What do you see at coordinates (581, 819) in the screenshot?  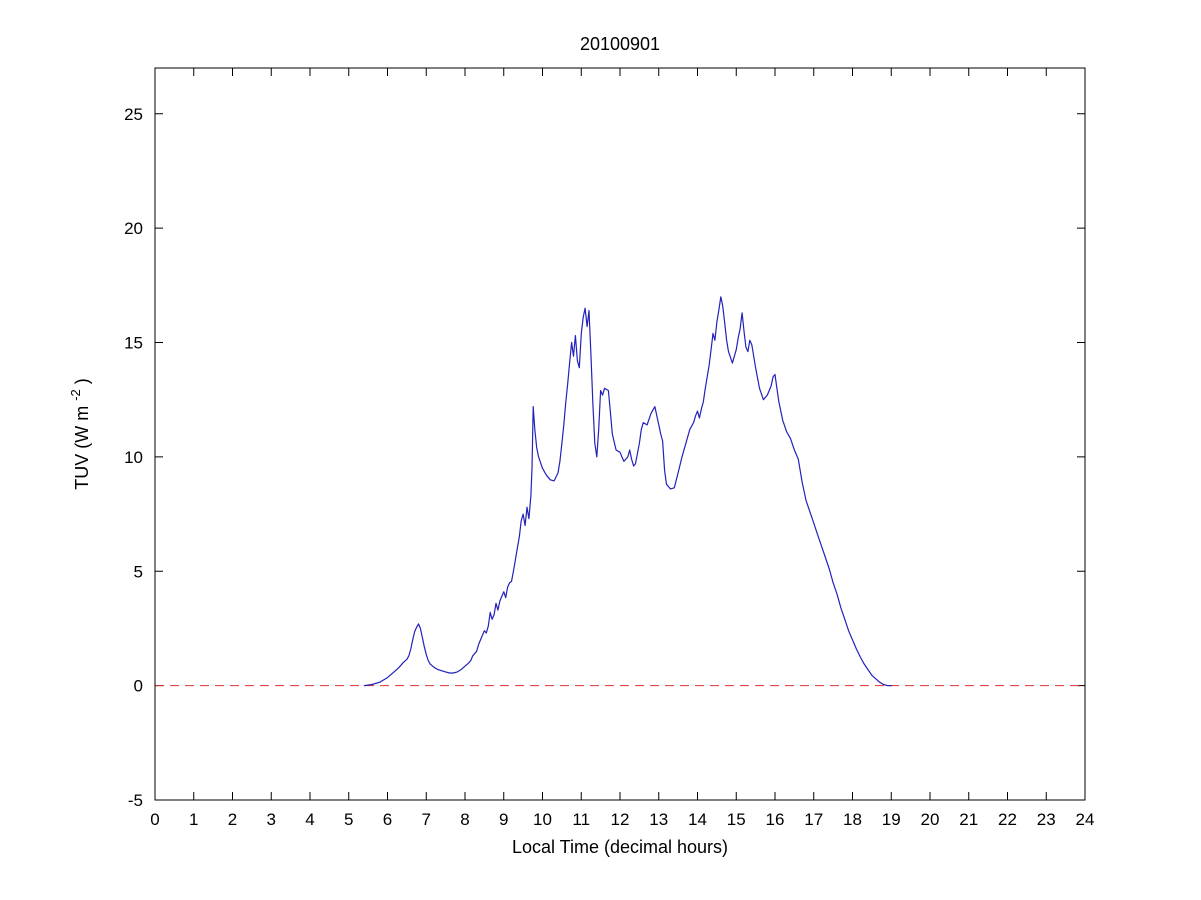 I see `x-tick-label: 11` at bounding box center [581, 819].